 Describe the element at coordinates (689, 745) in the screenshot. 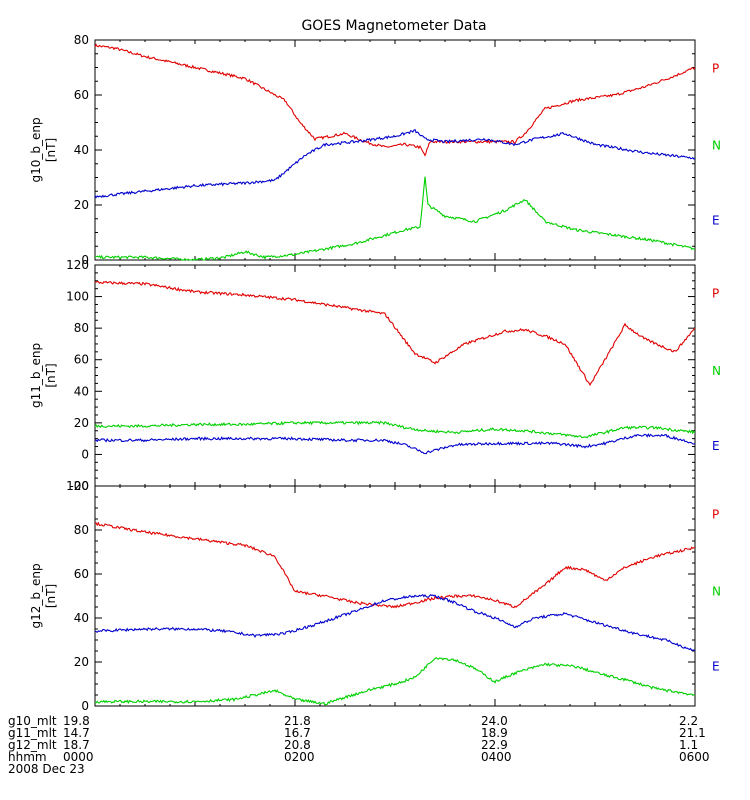

I see `footer-value: 1.1` at that location.